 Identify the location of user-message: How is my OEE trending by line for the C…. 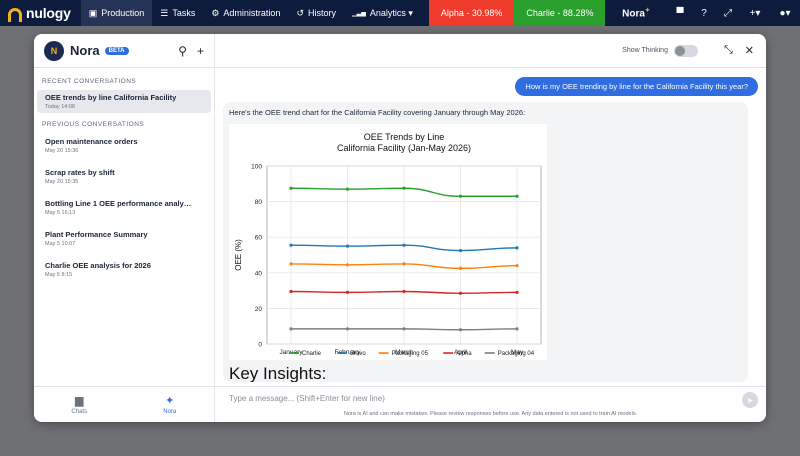
(636, 86).